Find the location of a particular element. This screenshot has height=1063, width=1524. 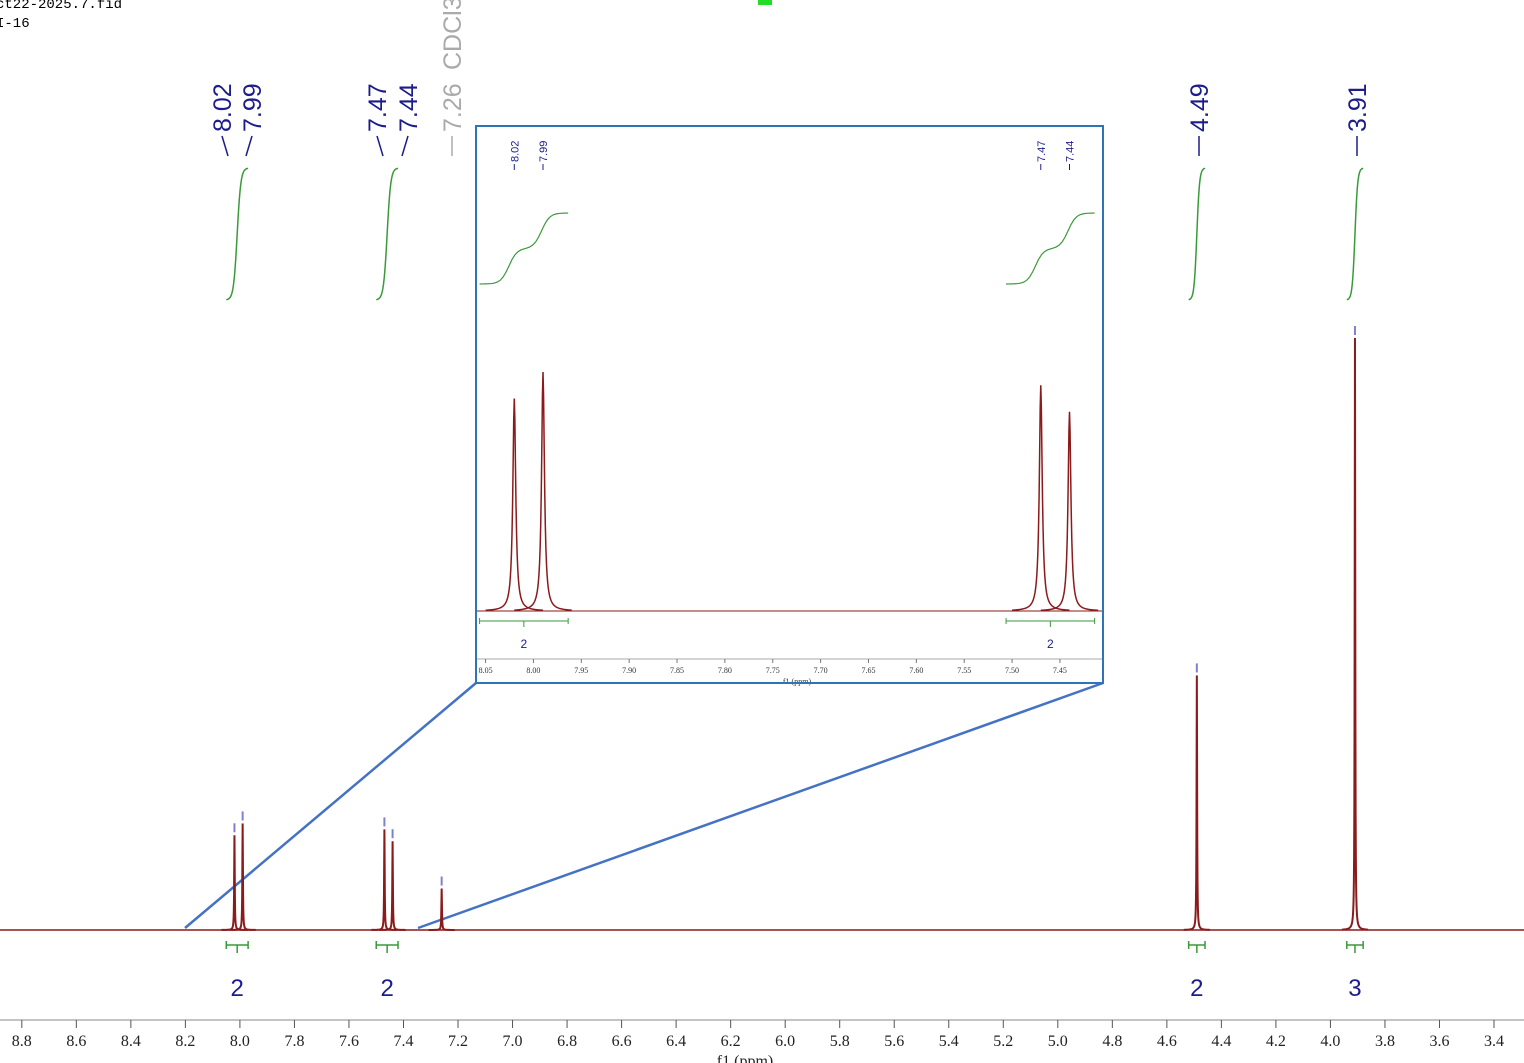

x-tick-label: 5.6 is located at coordinates (894, 1041).